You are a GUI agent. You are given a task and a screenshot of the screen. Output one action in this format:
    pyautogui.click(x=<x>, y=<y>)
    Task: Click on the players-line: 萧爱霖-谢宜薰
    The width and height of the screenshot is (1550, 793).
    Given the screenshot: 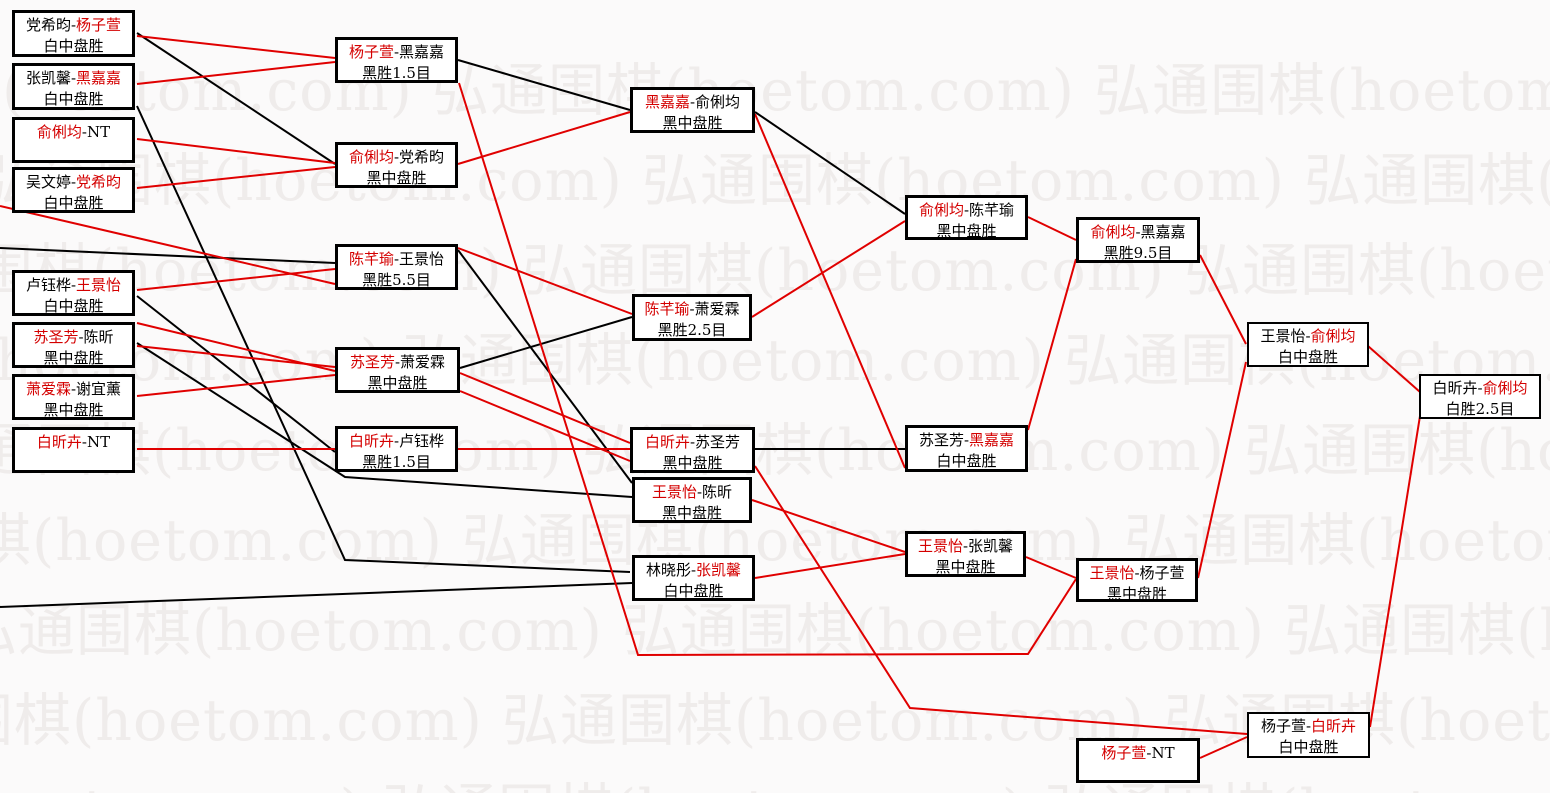 What is the action you would take?
    pyautogui.click(x=73, y=389)
    